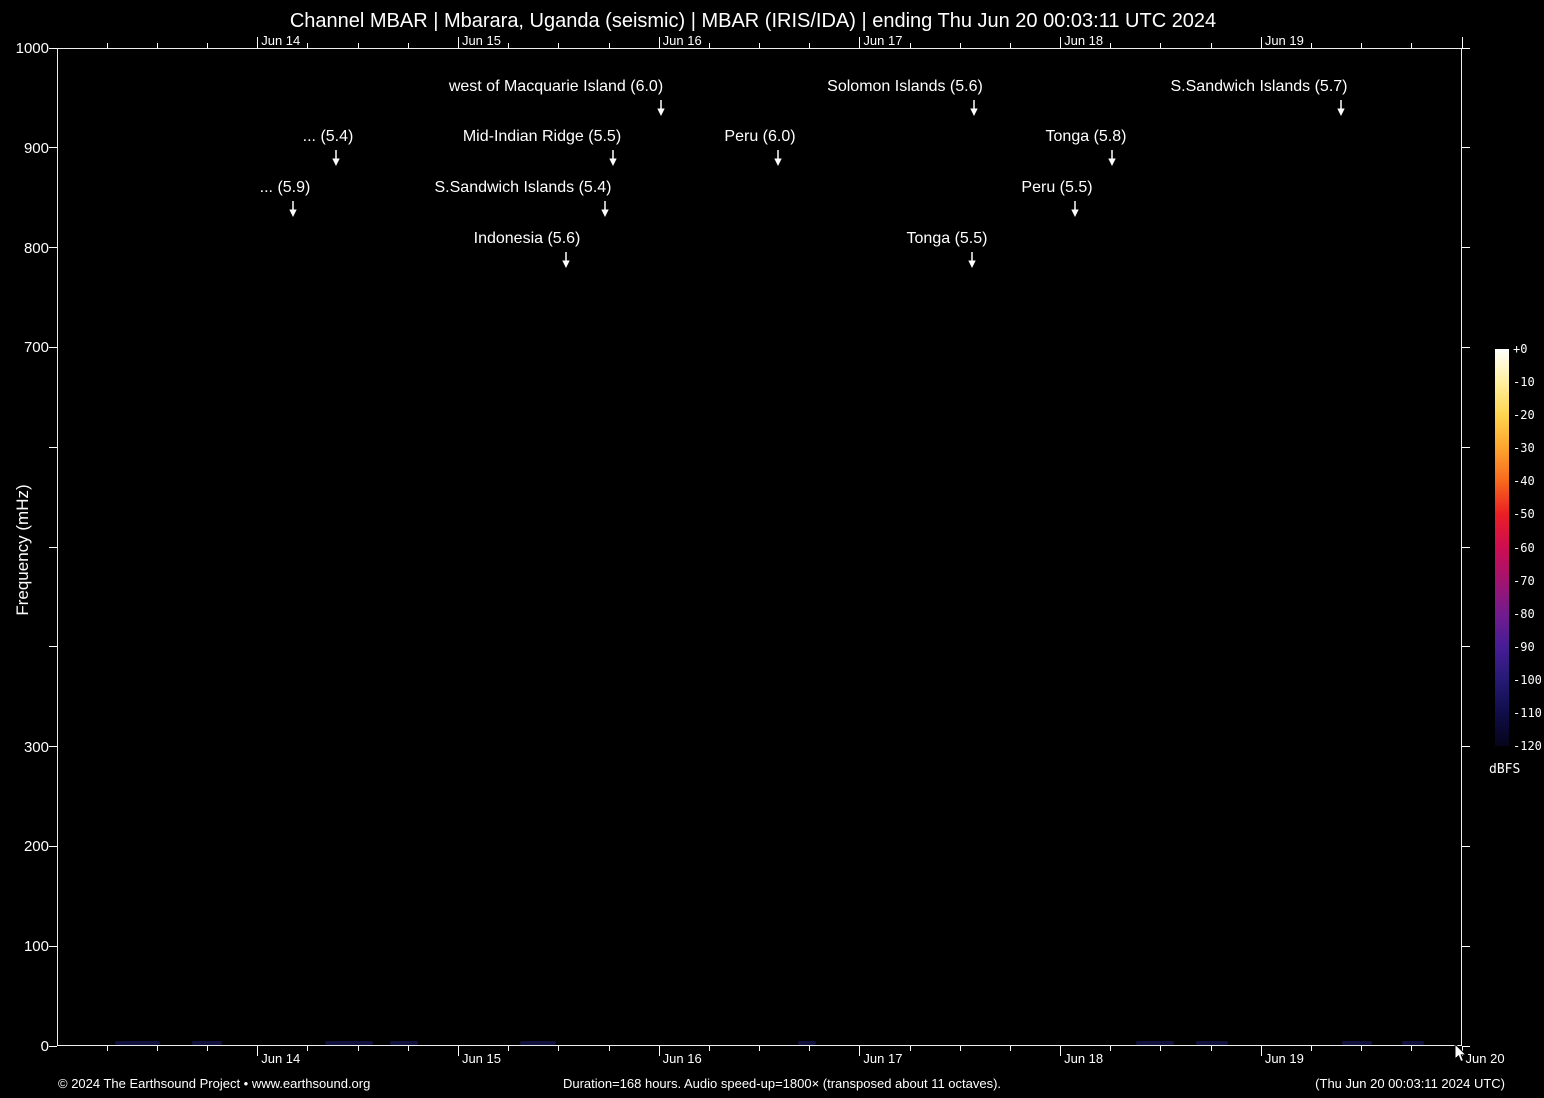  I want to click on event-label: S.Sandwich Islands (5.7), so click(1259, 86).